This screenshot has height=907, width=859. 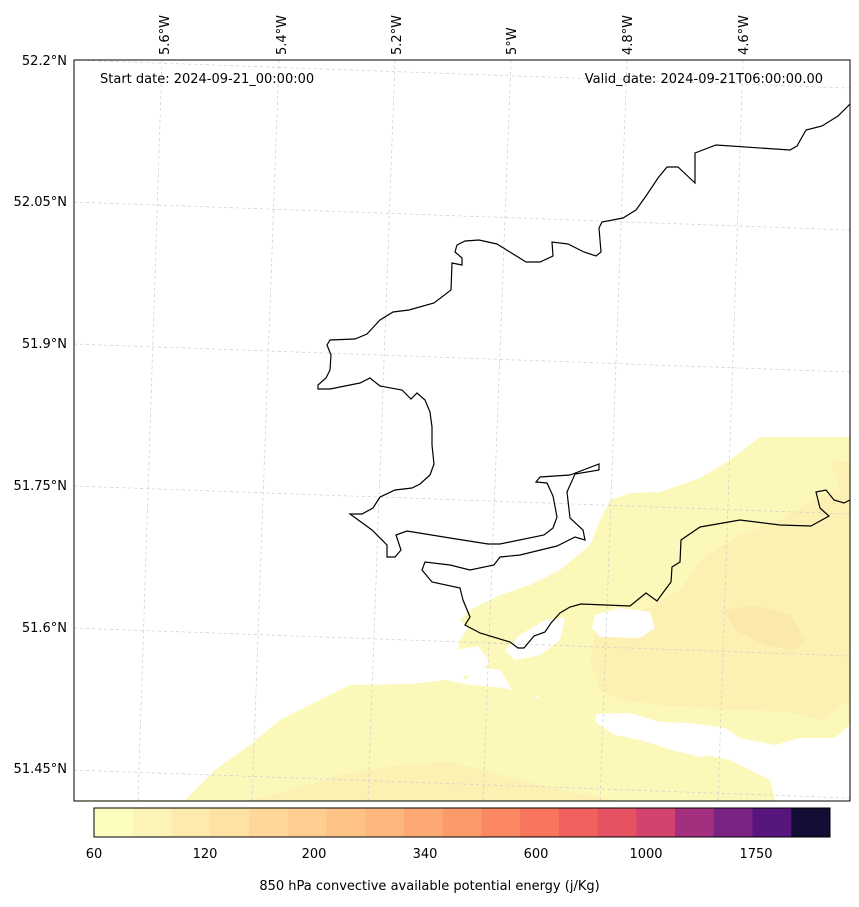 I want to click on lat-label: 51.75°N, so click(x=40, y=486).